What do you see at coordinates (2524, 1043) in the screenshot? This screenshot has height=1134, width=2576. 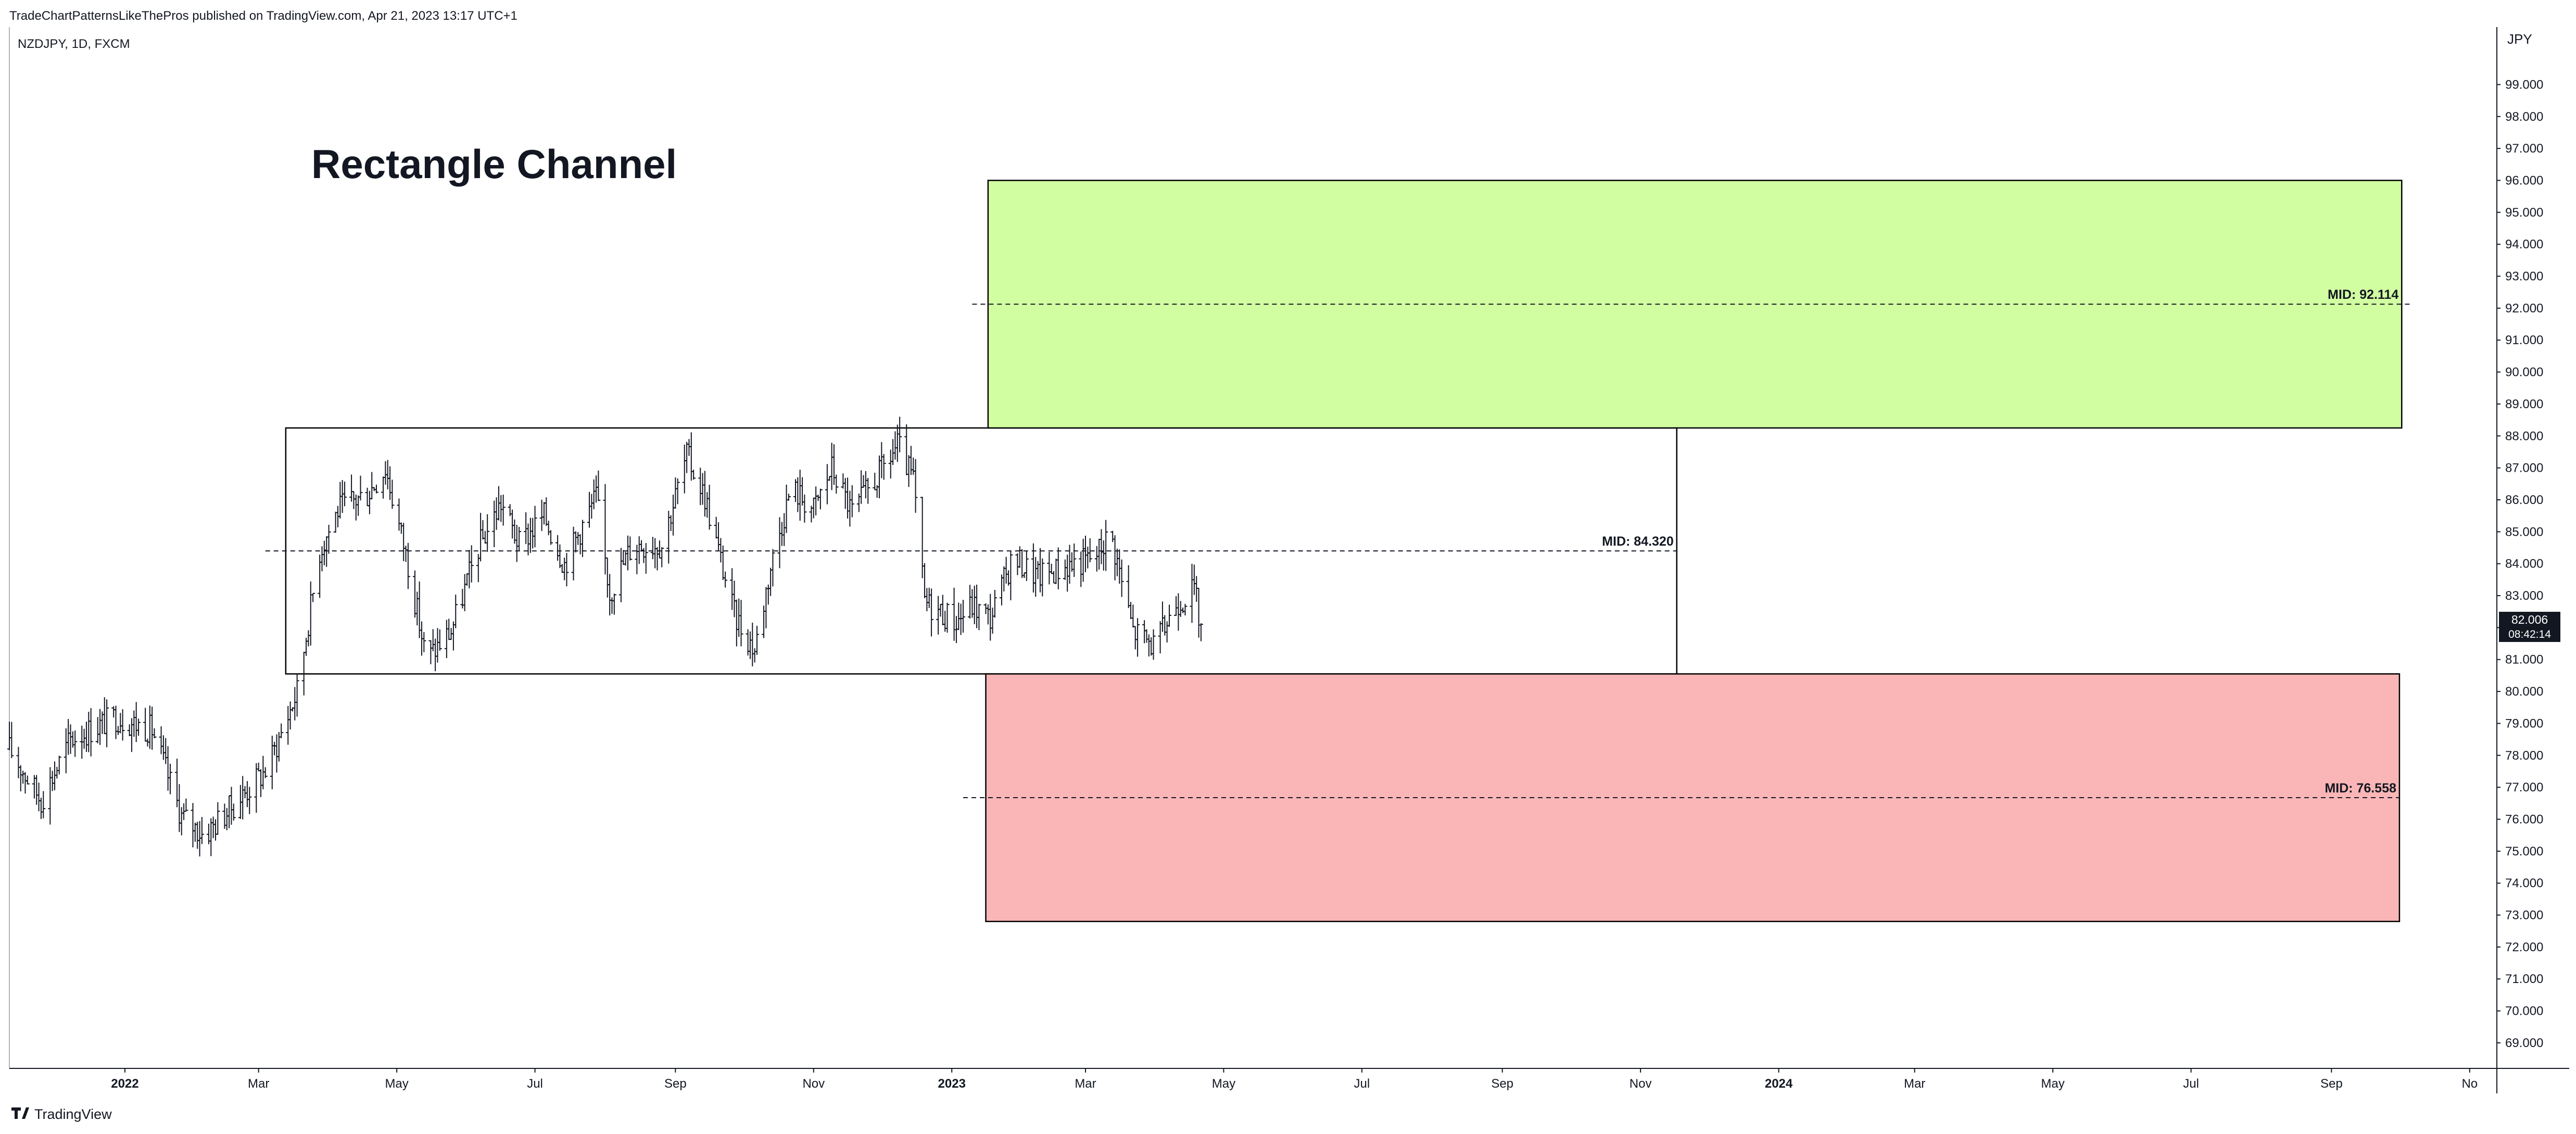 I see `price-tick-label: 69.000` at bounding box center [2524, 1043].